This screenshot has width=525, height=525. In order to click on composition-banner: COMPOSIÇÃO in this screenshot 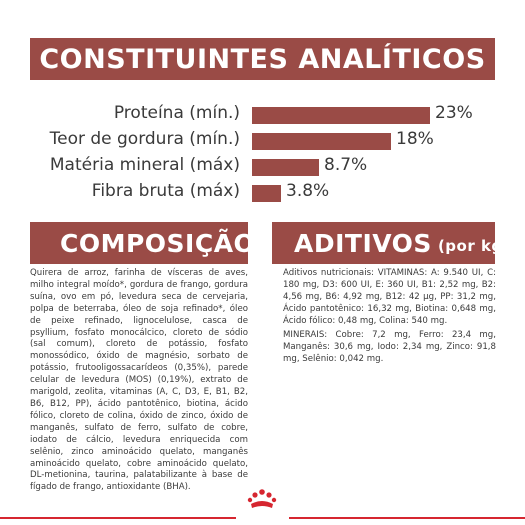, I will do `click(142, 243)`.